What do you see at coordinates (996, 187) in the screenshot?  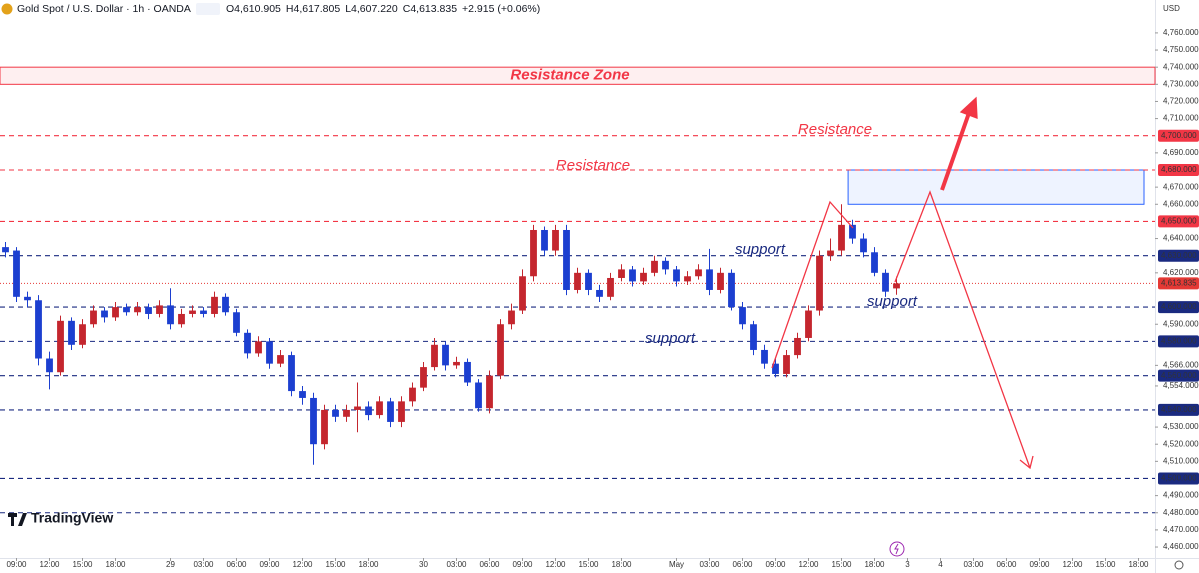 I see `zone` at bounding box center [996, 187].